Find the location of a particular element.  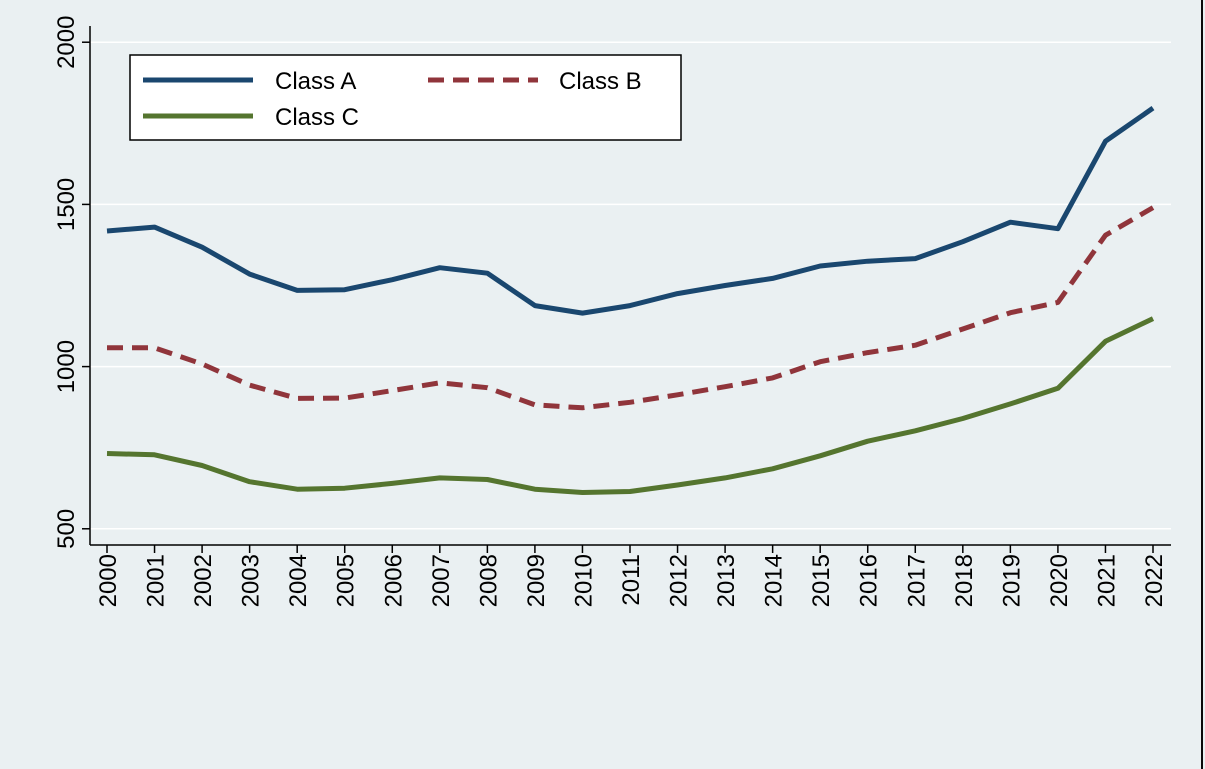

x-tick-label: 2013 is located at coordinates (726, 580).